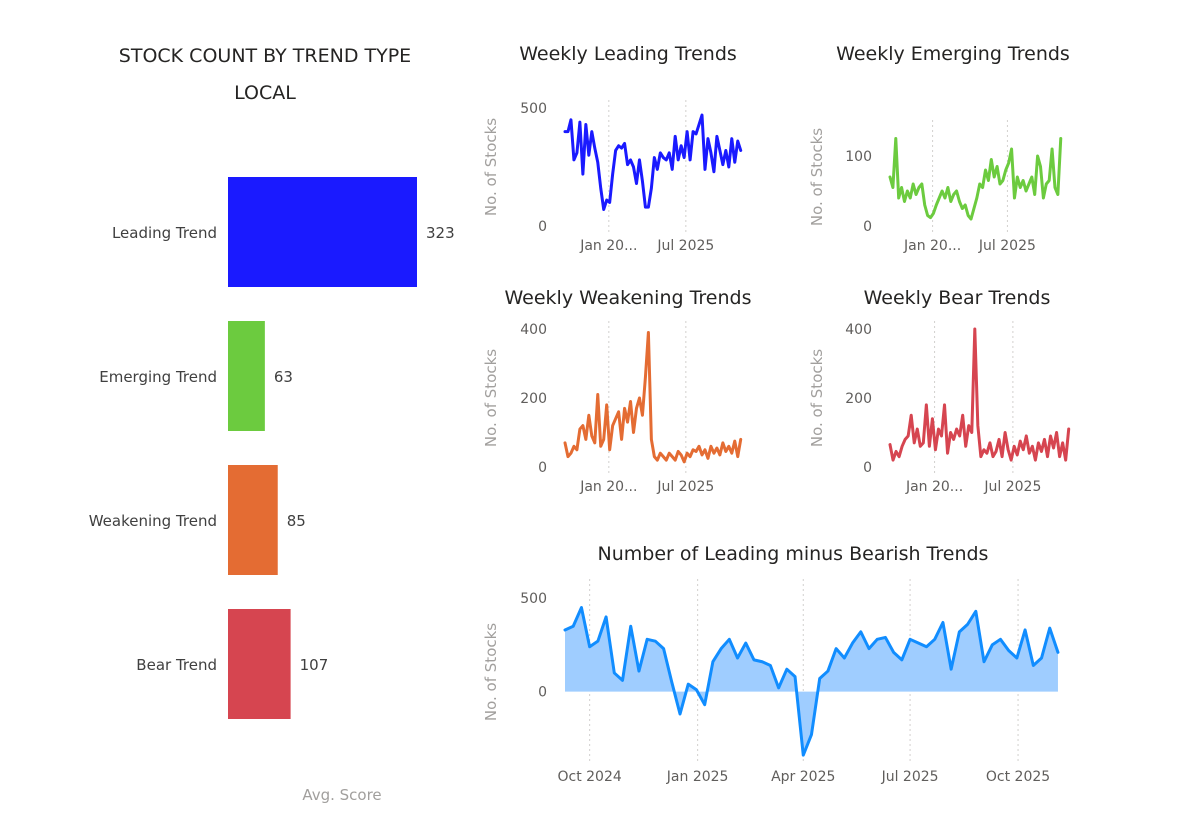  I want to click on x-tick-label: Apr 2025, so click(803, 777).